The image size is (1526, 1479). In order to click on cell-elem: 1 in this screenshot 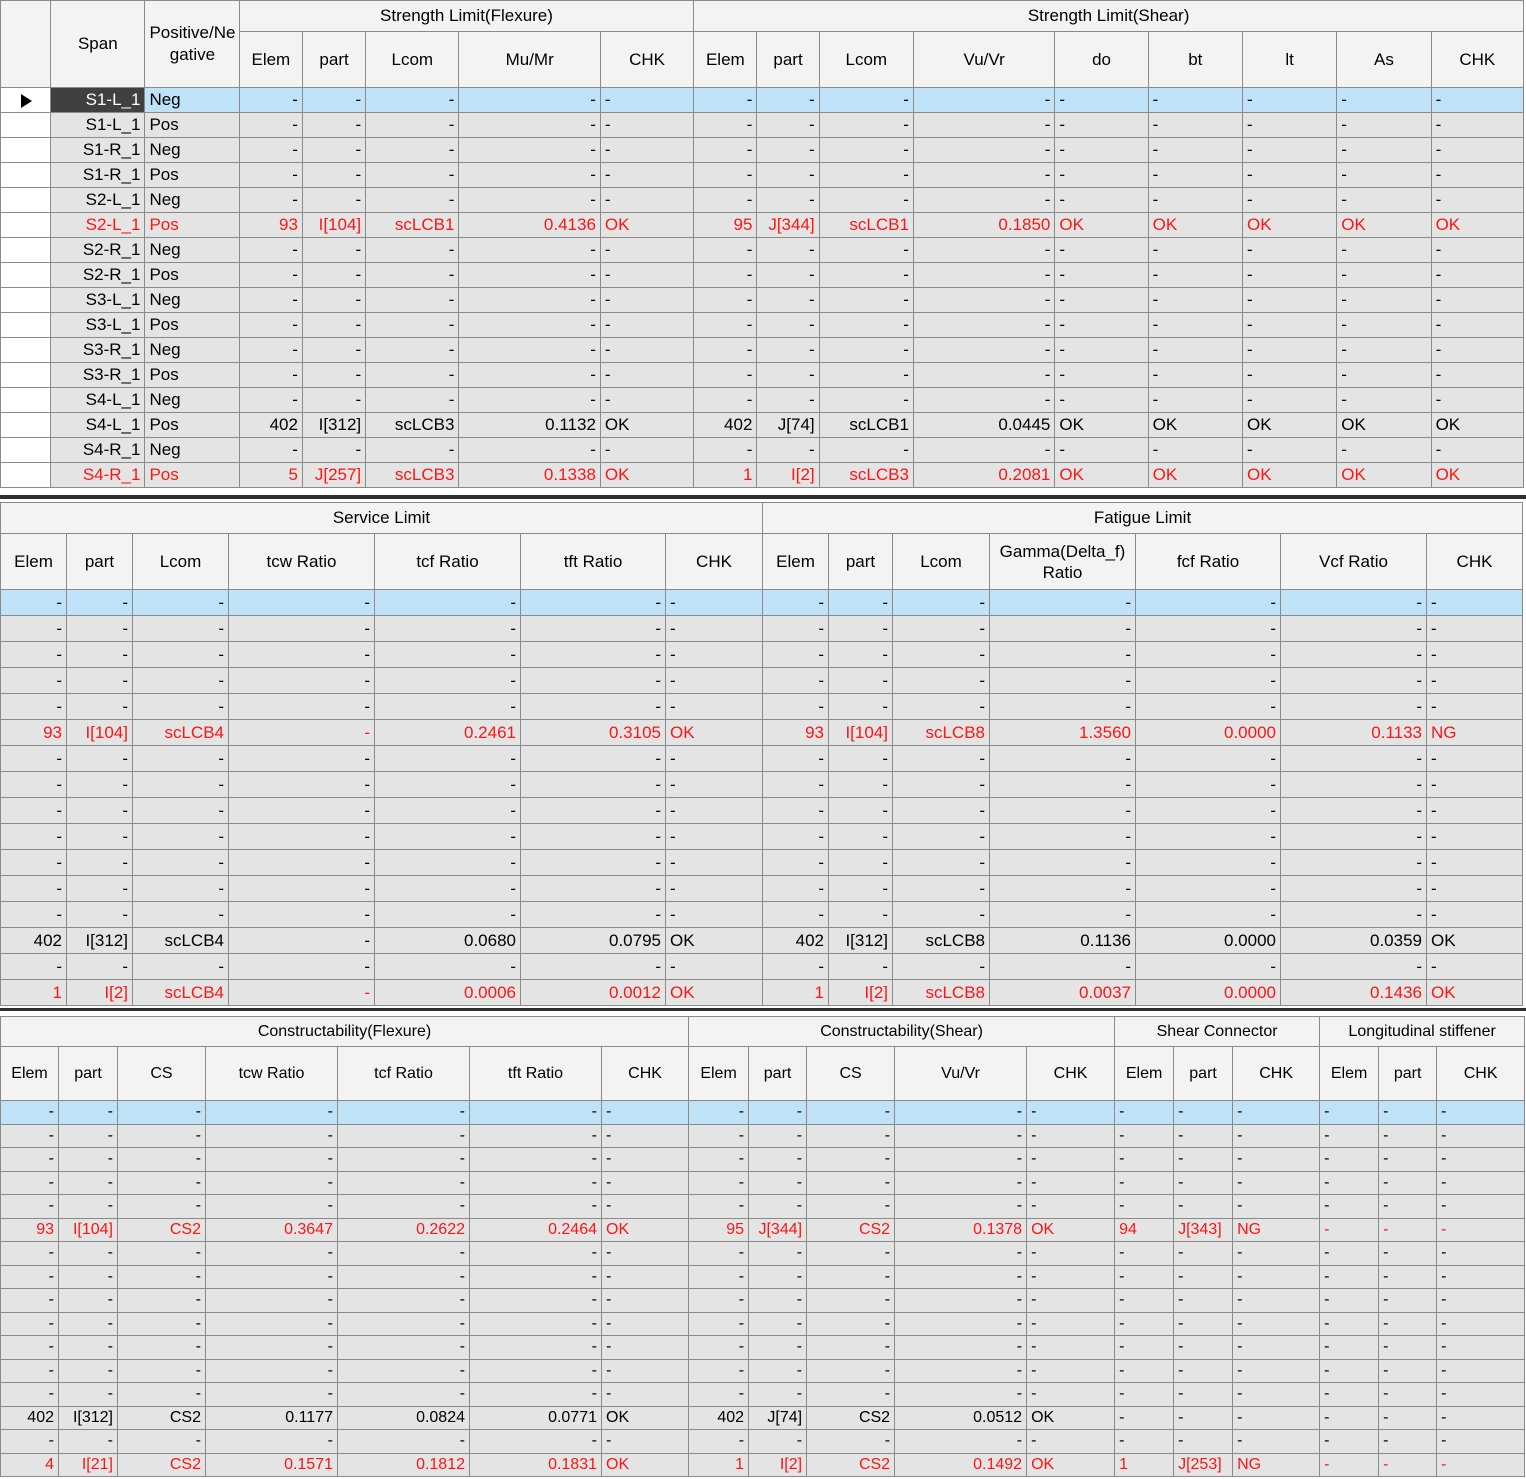, I will do `click(33, 992)`.